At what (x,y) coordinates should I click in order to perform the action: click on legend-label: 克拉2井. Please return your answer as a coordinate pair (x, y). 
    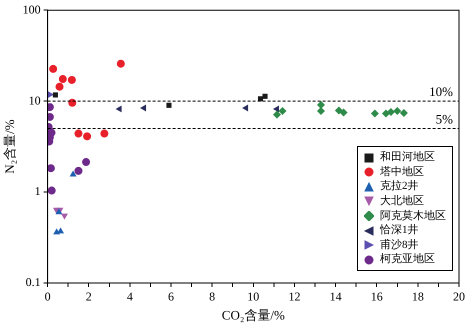
    Looking at the image, I should click on (399, 186).